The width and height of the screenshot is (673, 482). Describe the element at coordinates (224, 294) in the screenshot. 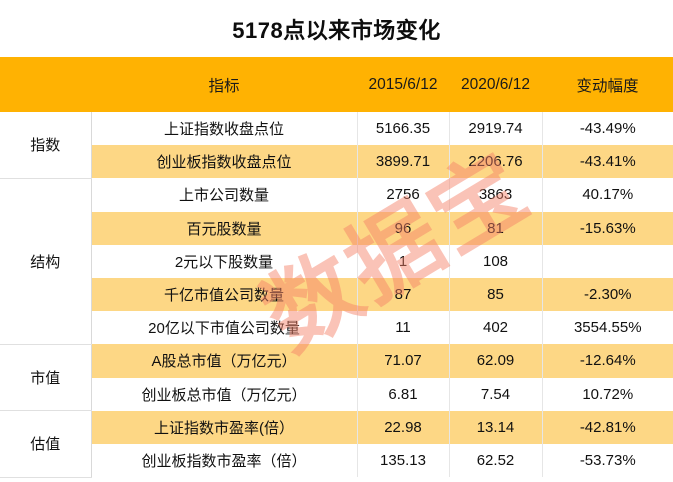

I see `cell-indicator: 千亿市值公司数量` at that location.